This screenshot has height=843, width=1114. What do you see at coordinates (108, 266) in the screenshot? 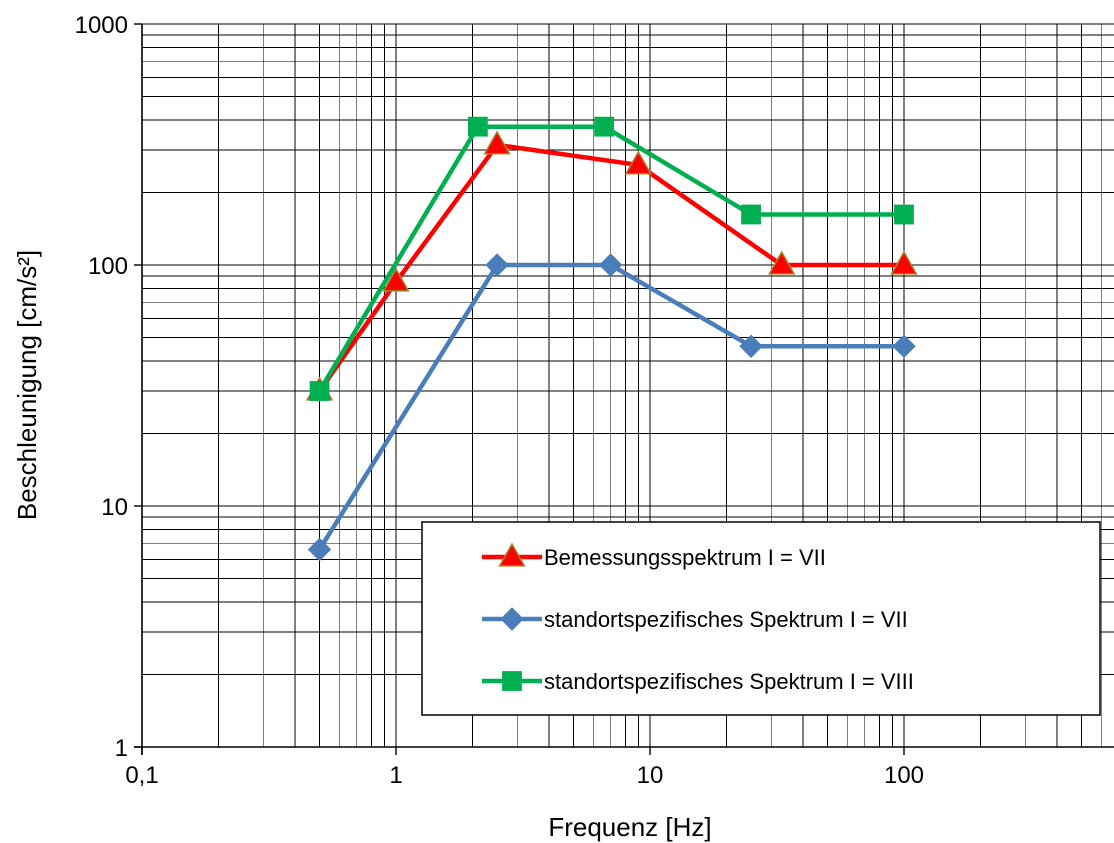
I see `y-tick-label: 100` at bounding box center [108, 266].